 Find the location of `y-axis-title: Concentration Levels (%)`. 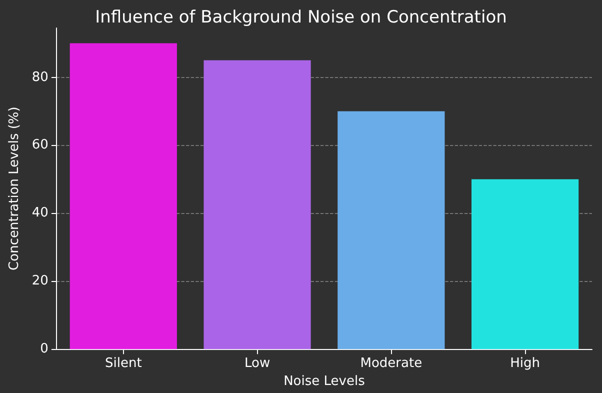

y-axis-title: Concentration Levels (%) is located at coordinates (14, 188).